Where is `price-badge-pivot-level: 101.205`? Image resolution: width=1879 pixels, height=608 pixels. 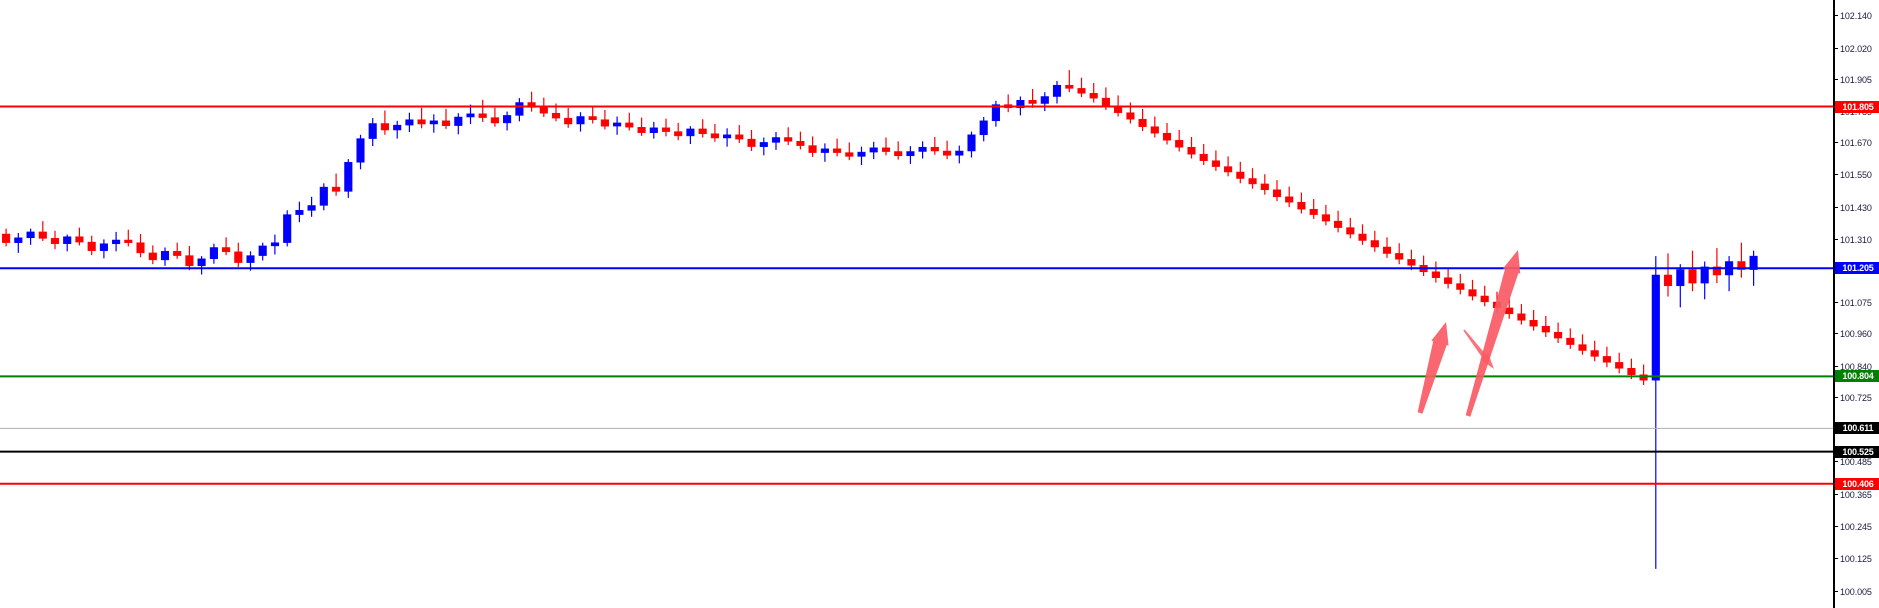 price-badge-pivot-level: 101.205 is located at coordinates (1857, 268).